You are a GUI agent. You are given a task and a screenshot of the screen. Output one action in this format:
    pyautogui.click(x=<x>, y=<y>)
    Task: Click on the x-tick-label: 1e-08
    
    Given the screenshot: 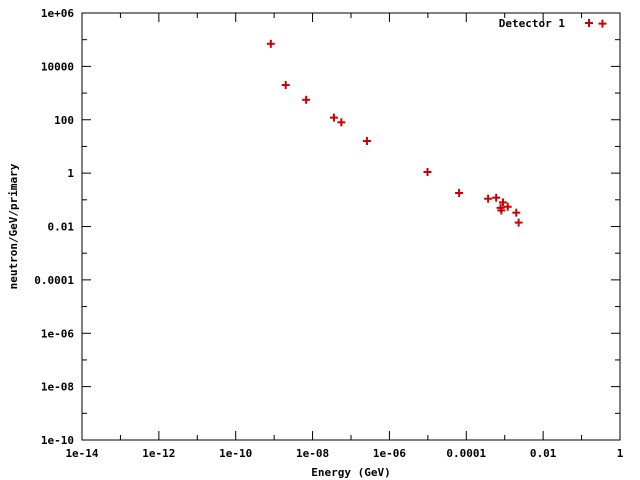 What is the action you would take?
    pyautogui.click(x=312, y=453)
    